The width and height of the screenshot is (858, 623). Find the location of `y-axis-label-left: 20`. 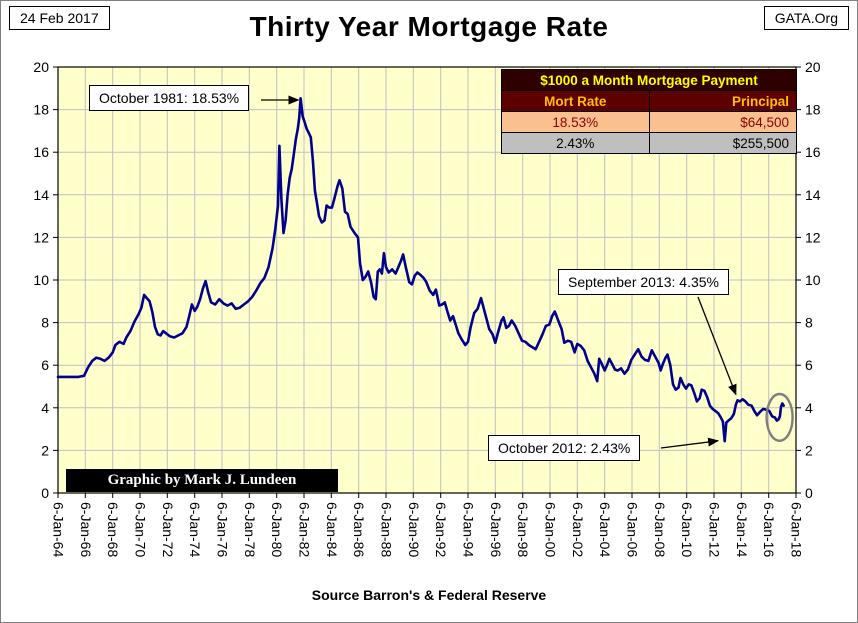

y-axis-label-left: 20 is located at coordinates (41, 67).